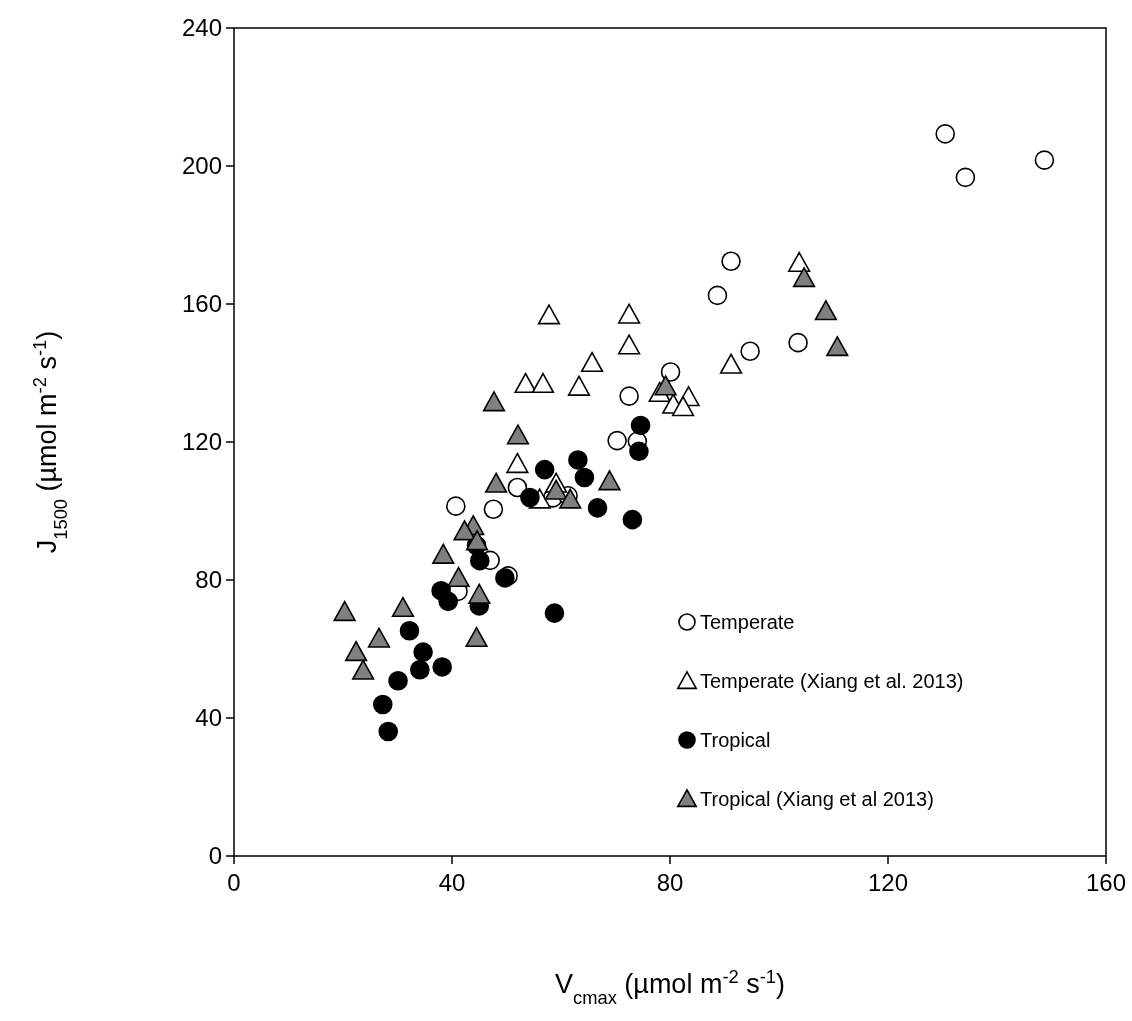  I want to click on y-tick-label: 80, so click(208, 579).